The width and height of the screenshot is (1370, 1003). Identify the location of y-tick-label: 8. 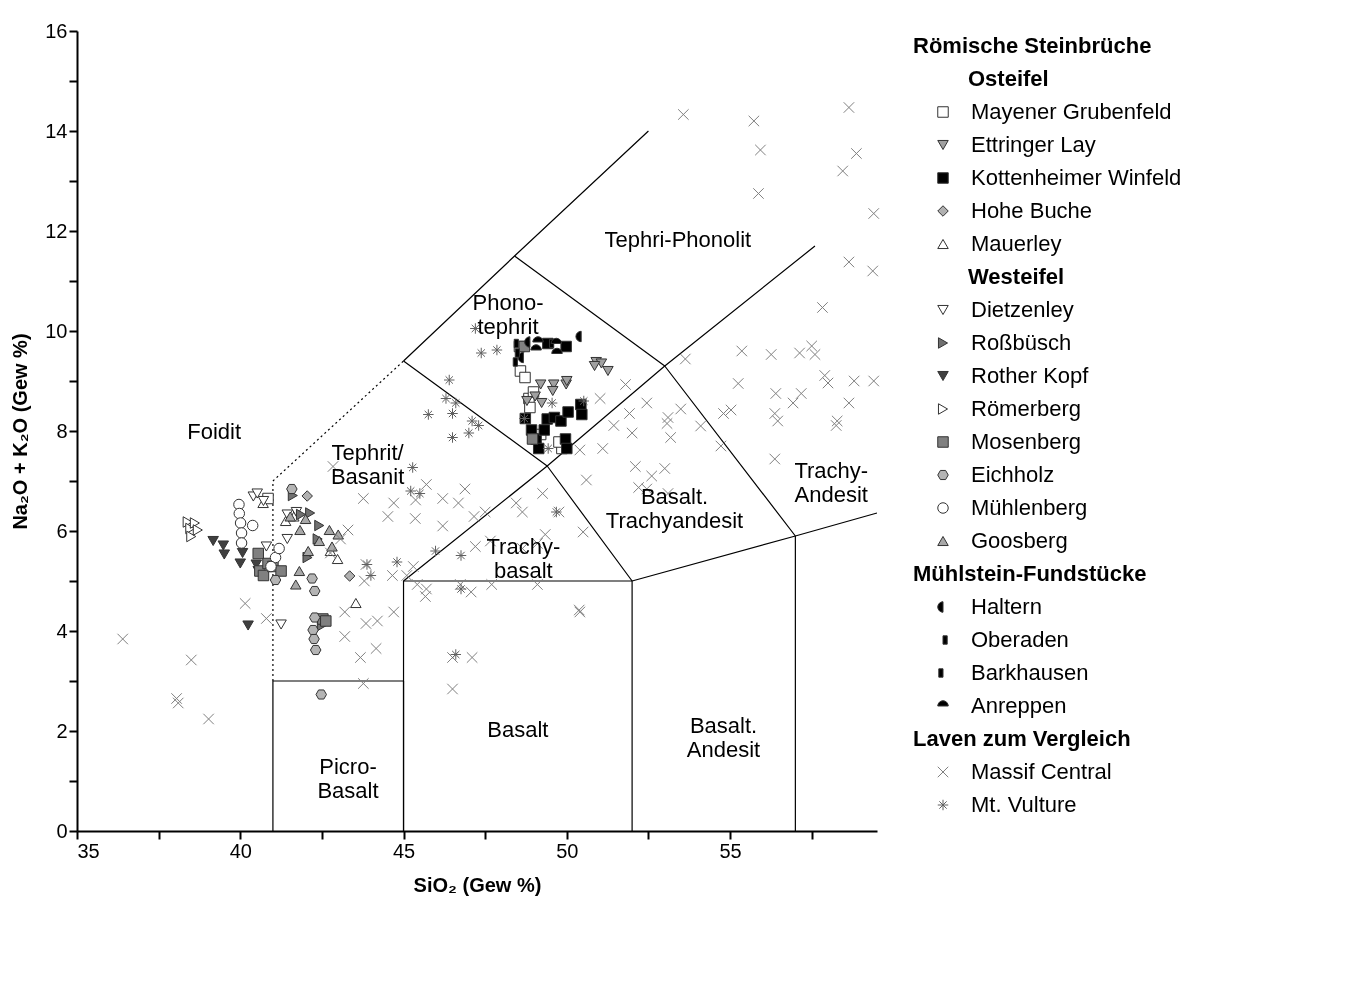
(62, 430).